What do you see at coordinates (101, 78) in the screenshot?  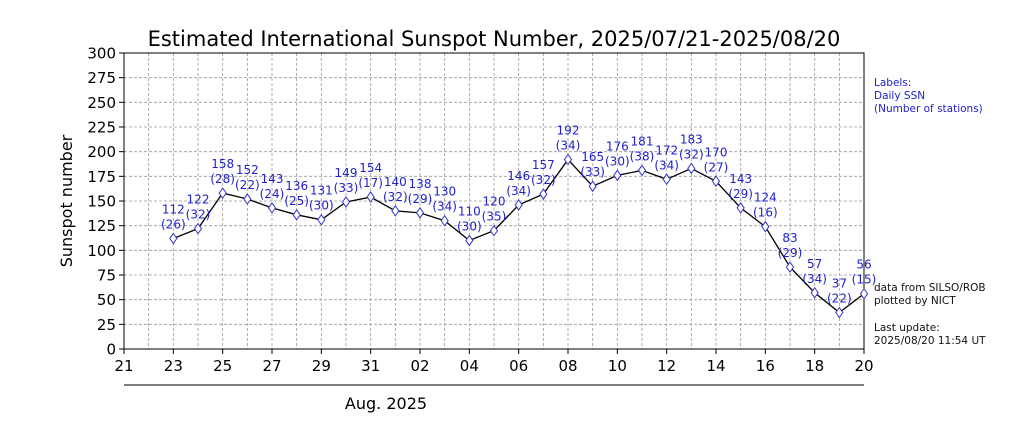 I see `y-tick-label: 275` at bounding box center [101, 78].